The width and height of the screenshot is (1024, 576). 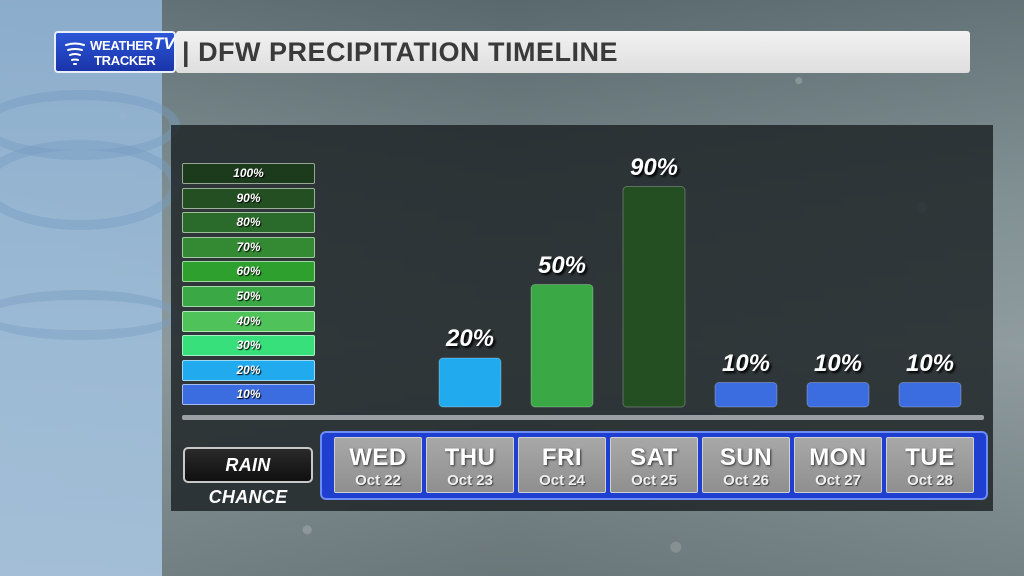 I want to click on day-card-mon: MON Oct 27, so click(x=838, y=465).